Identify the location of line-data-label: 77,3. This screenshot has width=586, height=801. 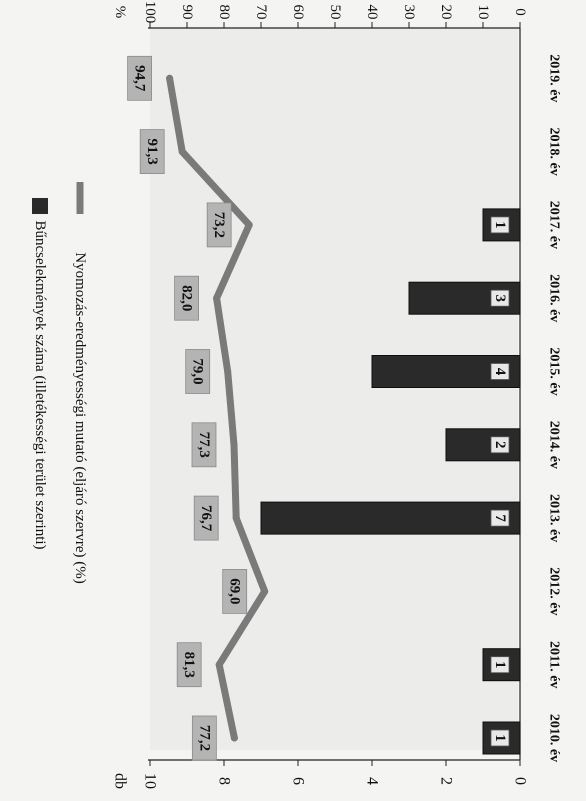
(204, 445).